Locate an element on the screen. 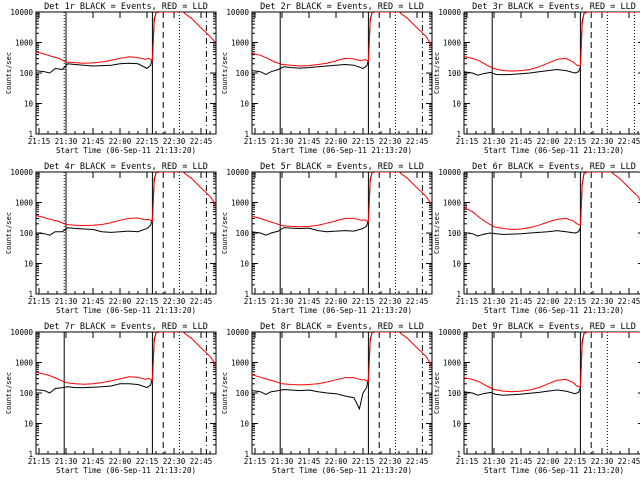  panel-title: Det 8r BLACK = Events, RED = LLD is located at coordinates (342, 327).